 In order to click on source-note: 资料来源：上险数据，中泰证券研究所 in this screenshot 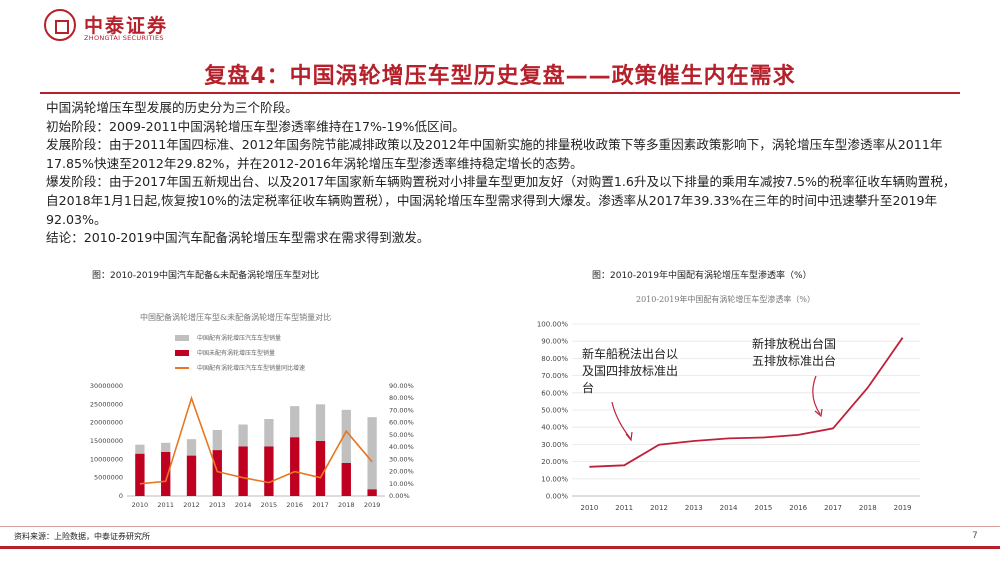, I will do `click(82, 536)`.